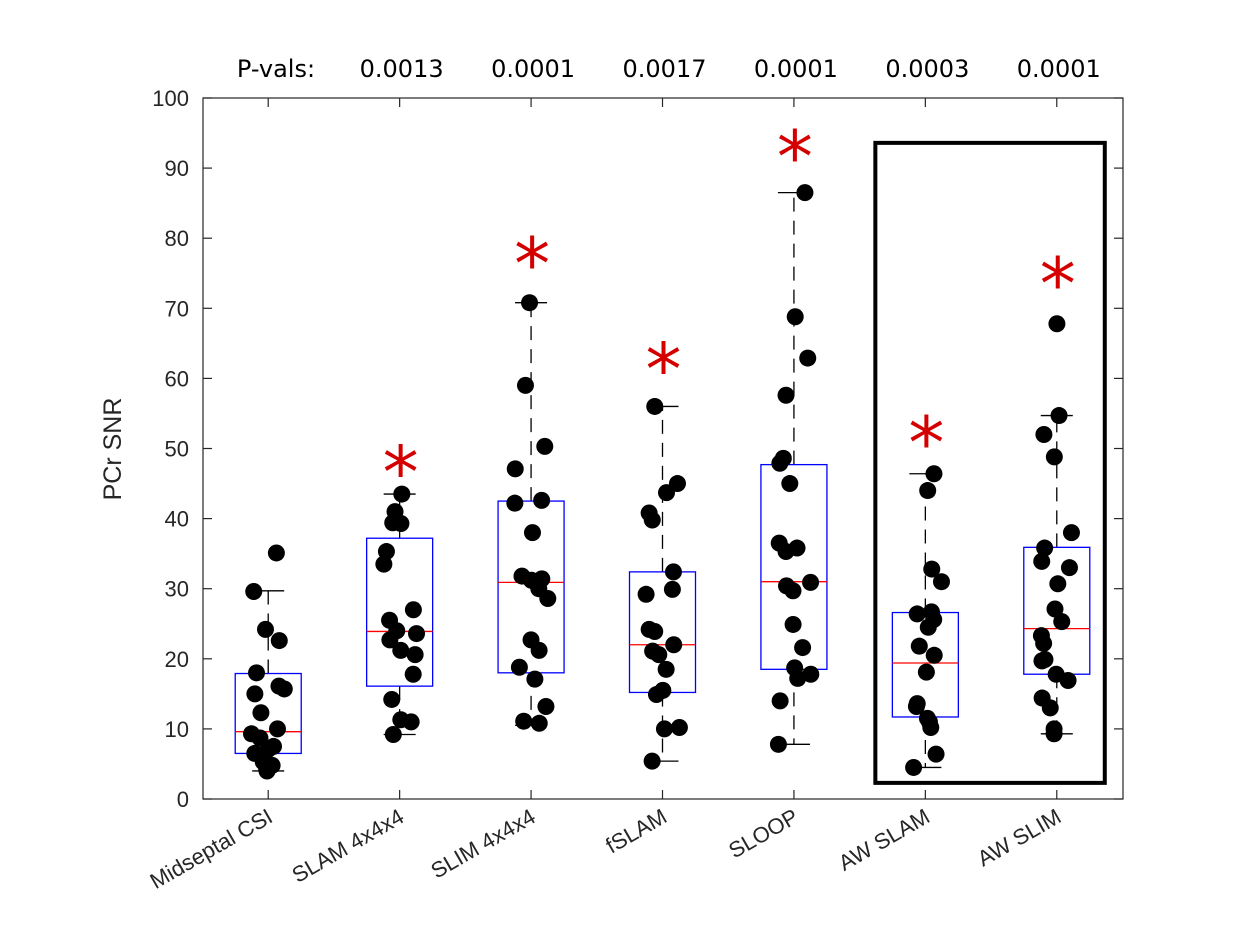  Describe the element at coordinates (927, 69) in the screenshot. I see `p-value-label: 0.0003` at that location.